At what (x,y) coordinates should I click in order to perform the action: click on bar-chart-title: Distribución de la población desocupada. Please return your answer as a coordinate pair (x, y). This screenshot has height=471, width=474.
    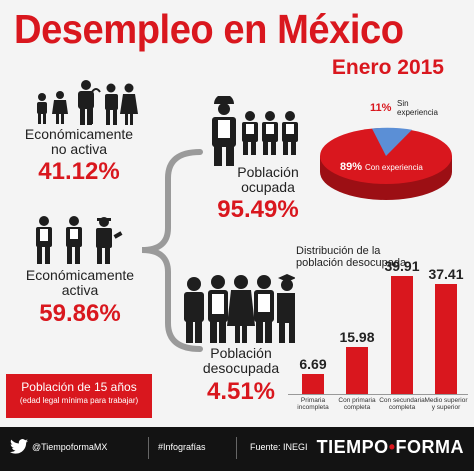
    Looking at the image, I should click on (351, 257).